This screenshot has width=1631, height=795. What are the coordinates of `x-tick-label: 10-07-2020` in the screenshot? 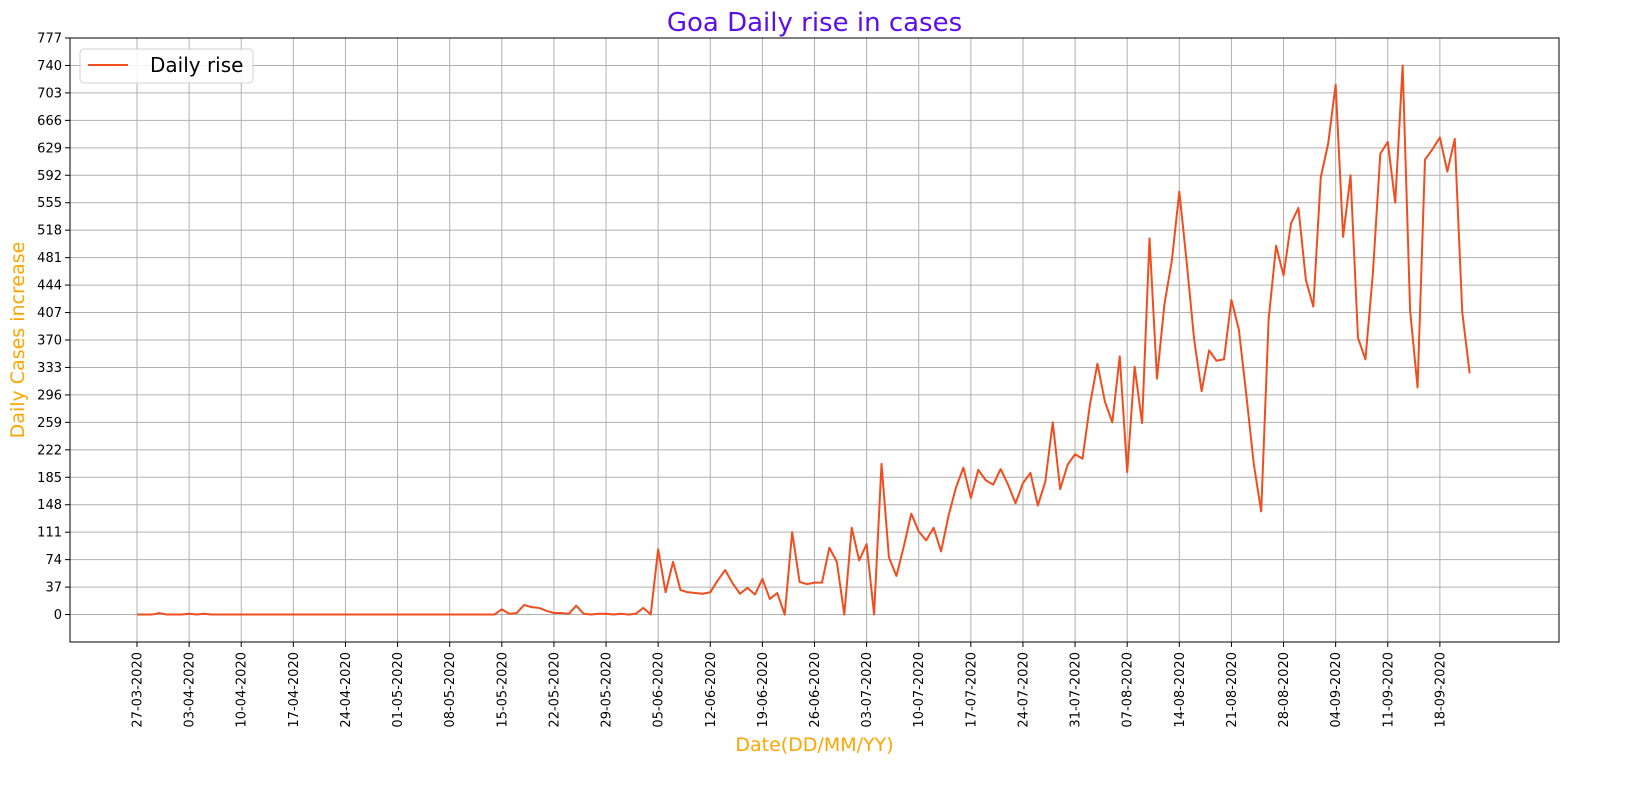 It's located at (919, 690).